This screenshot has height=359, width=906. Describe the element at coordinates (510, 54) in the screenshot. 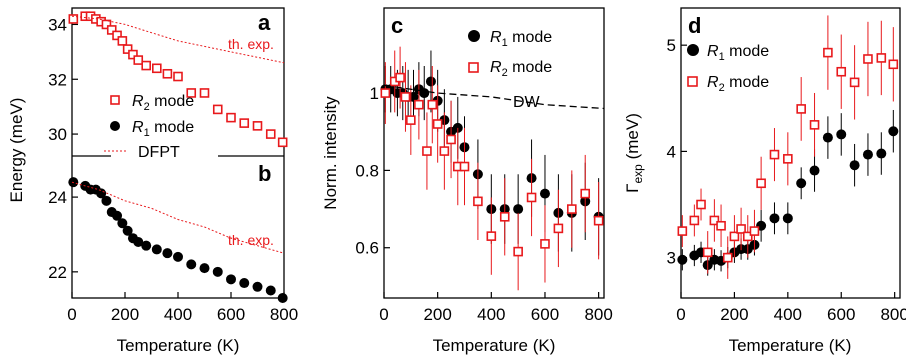

I see `panel-c-legend: R1 mode R2 mode` at that location.